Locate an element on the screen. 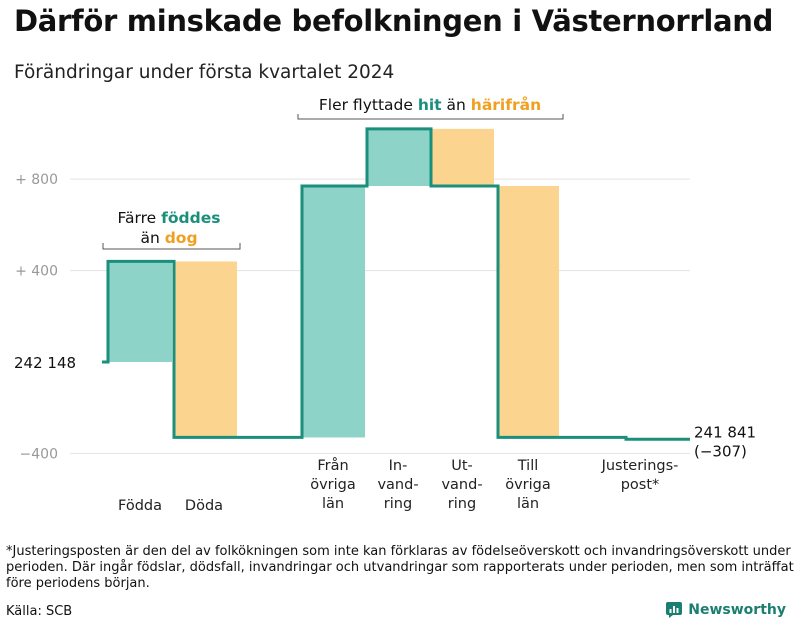  source-label: Källa: SCB is located at coordinates (39, 611).